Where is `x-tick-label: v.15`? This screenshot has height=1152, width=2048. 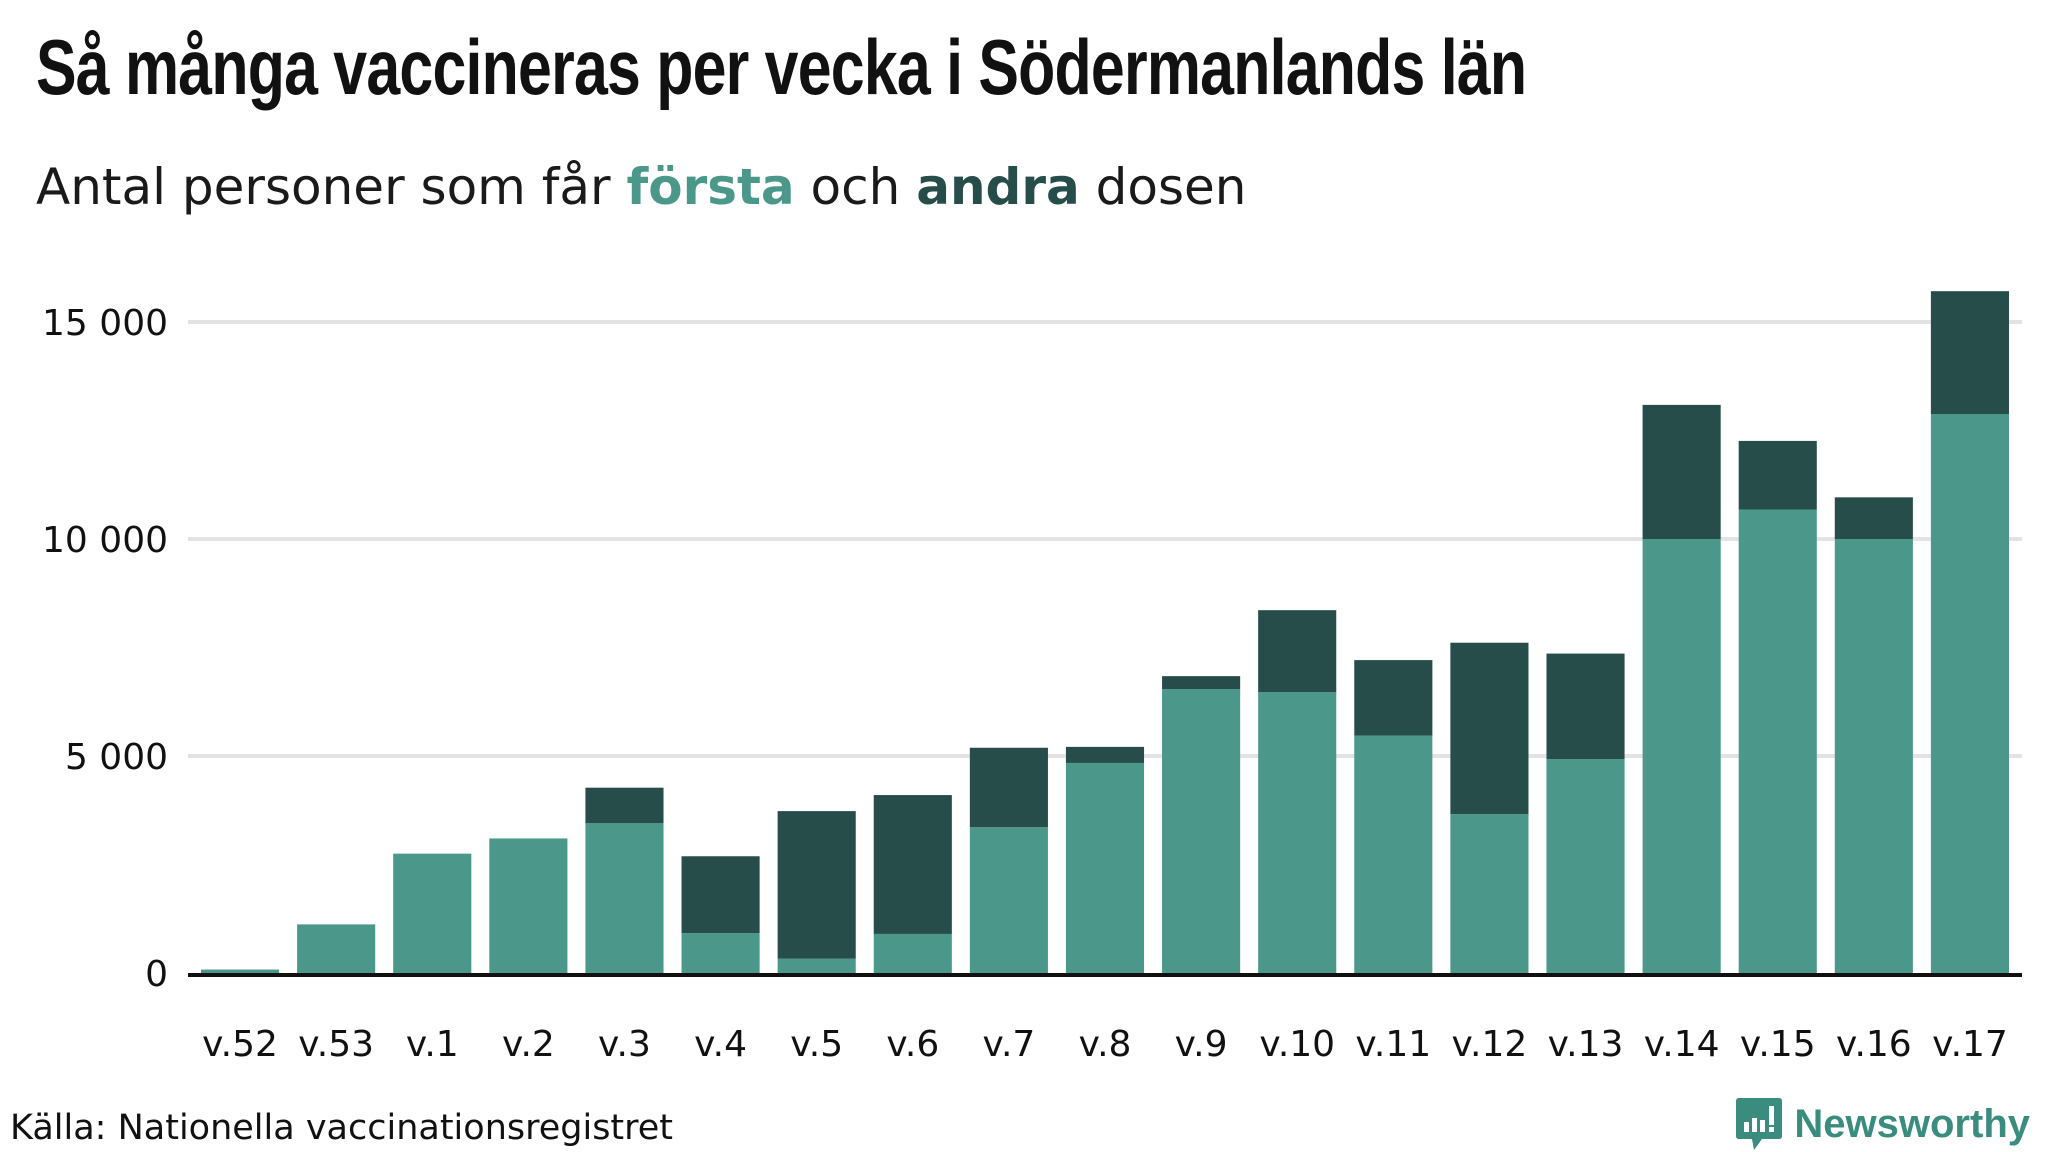 x-tick-label: v.15 is located at coordinates (1778, 1044).